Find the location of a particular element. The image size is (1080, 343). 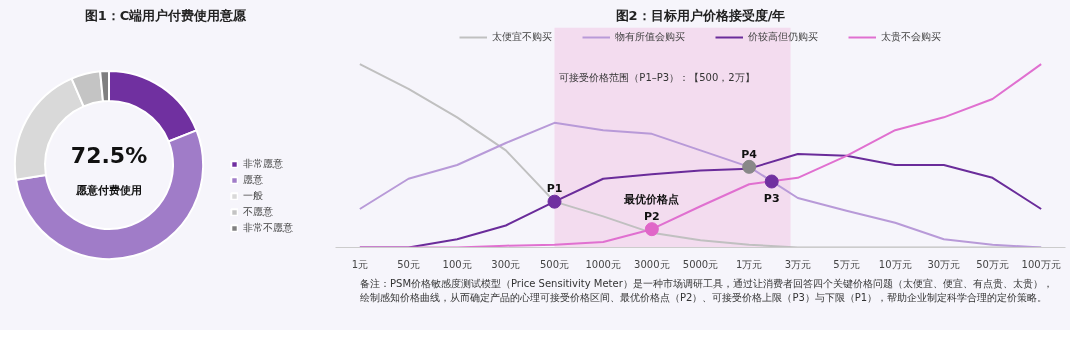

legend-label: 物有所值会购买 is located at coordinates (650, 37).